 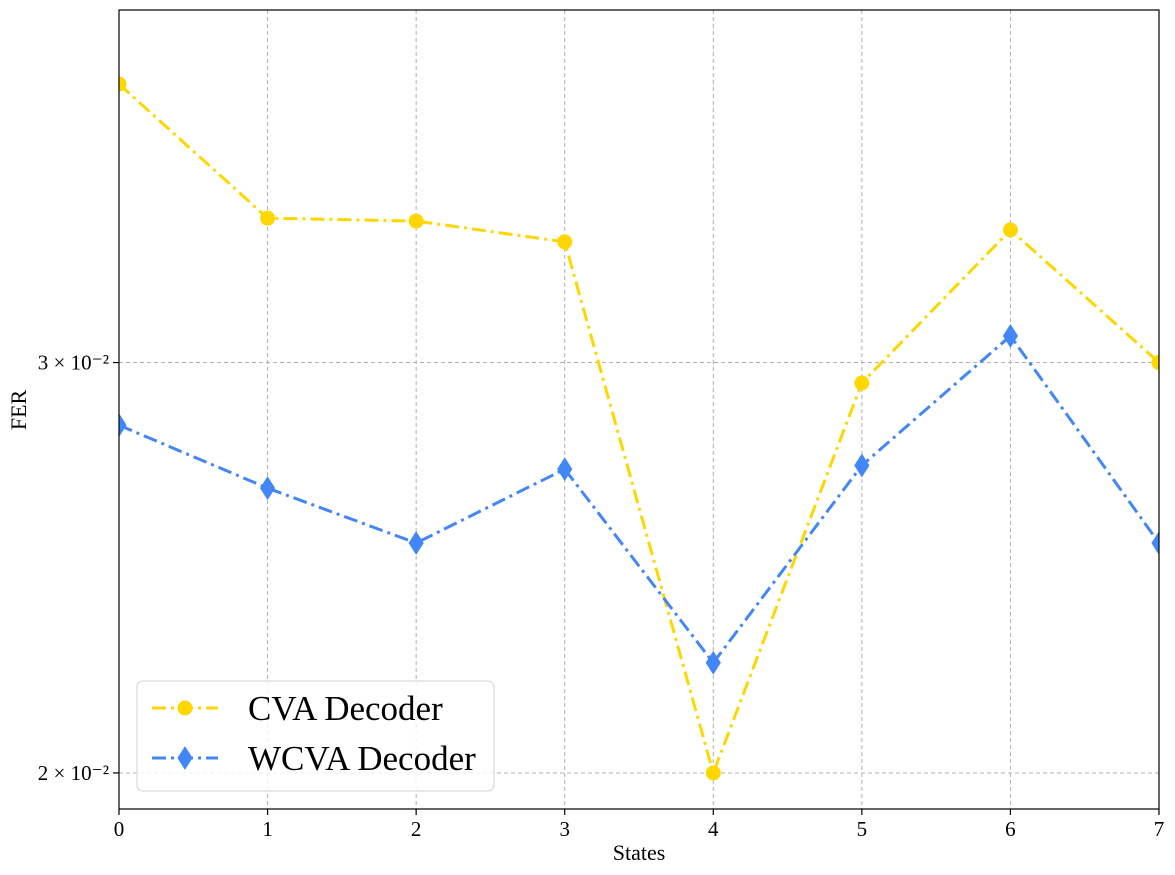 What do you see at coordinates (73, 363) in the screenshot?
I see `y-tick-label: 3 × 10⁻²` at bounding box center [73, 363].